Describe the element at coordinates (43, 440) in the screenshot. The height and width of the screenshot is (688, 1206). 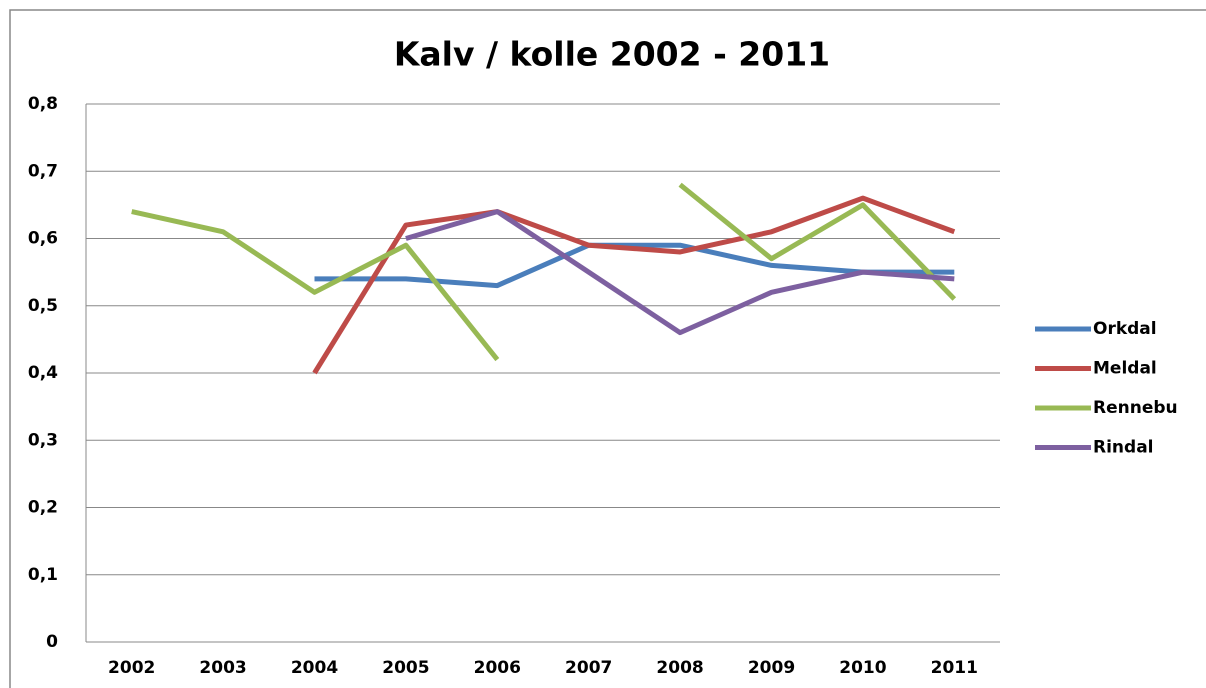
I see `y-tick-label: 0,3` at that location.